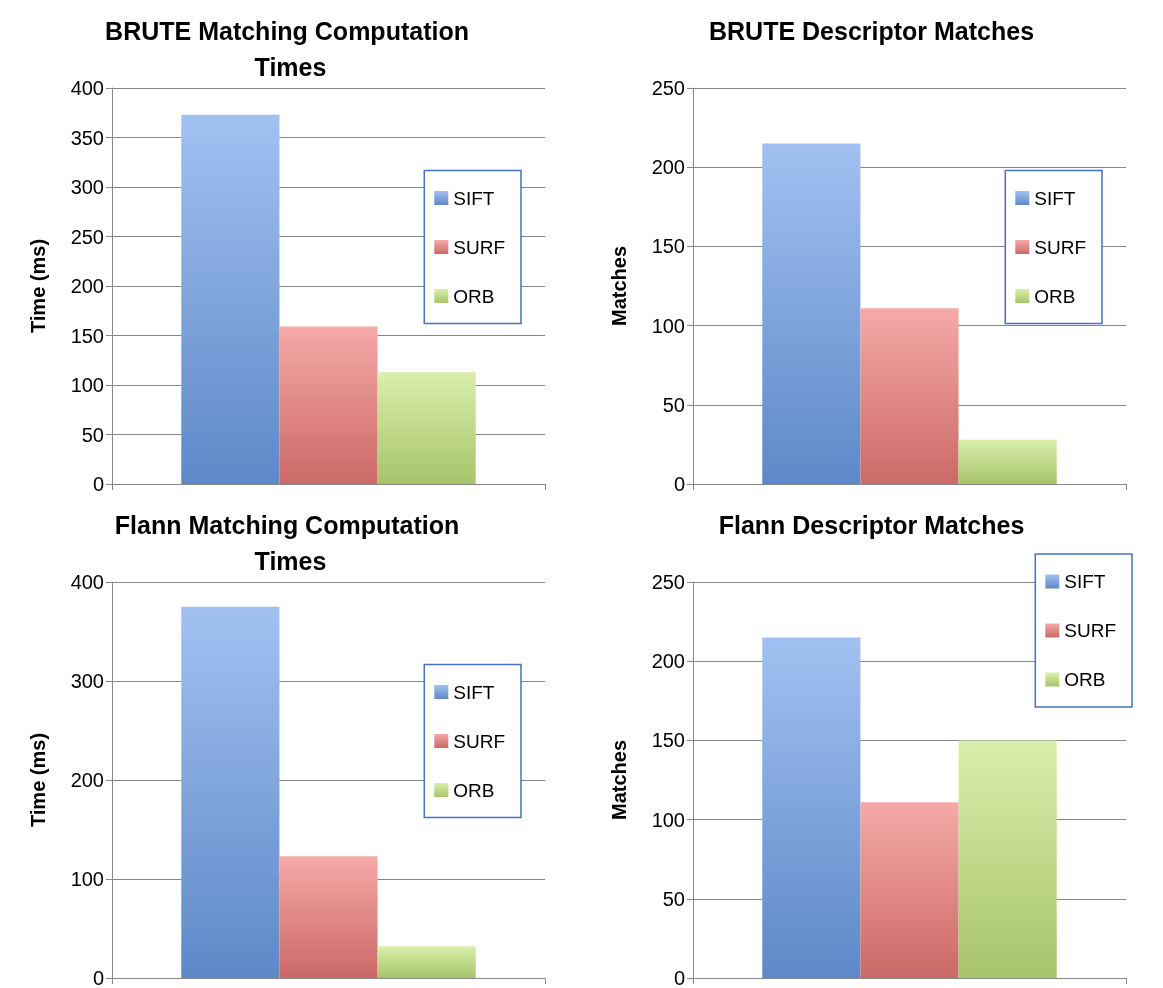  Describe the element at coordinates (290, 543) in the screenshot. I see `chart-title: Flann Matching Computation Times` at that location.